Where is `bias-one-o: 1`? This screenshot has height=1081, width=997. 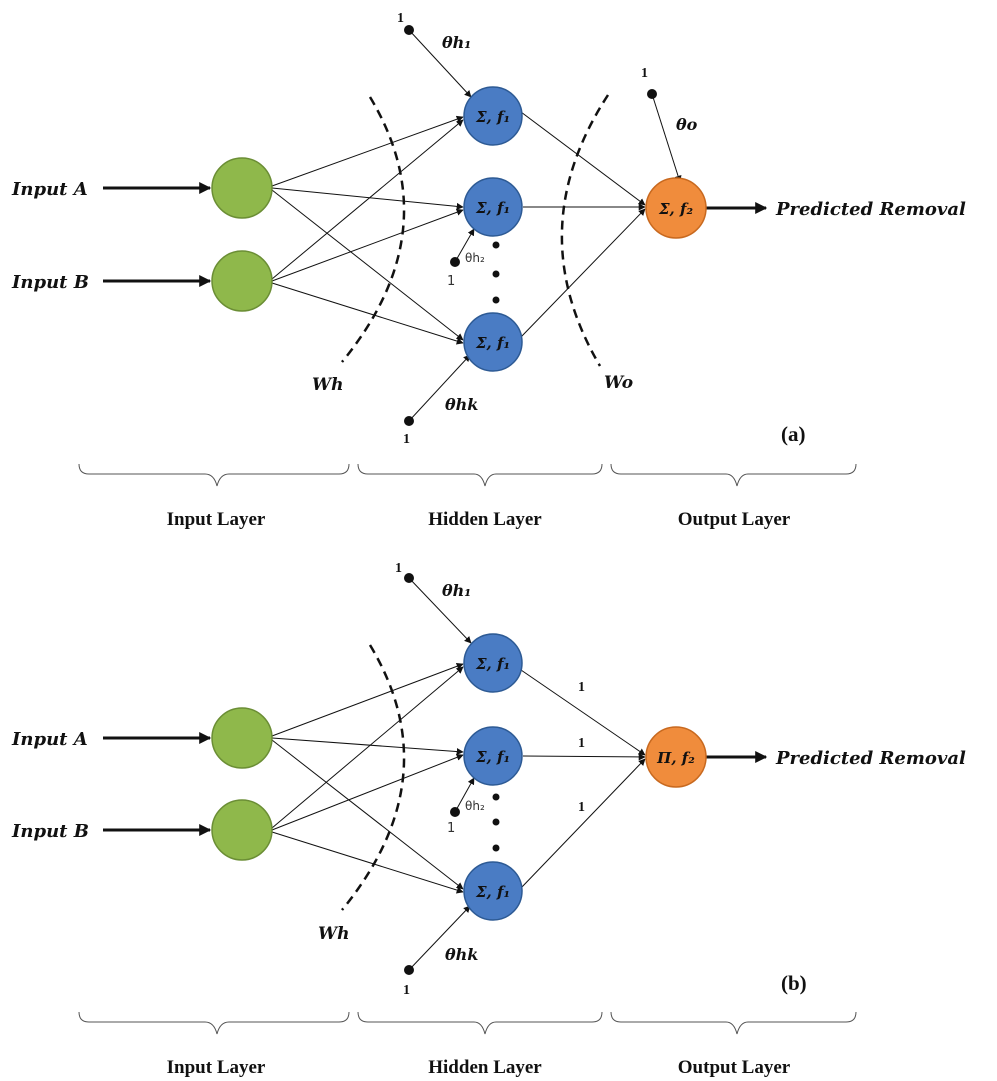
bias-one-o: 1 is located at coordinates (644, 73).